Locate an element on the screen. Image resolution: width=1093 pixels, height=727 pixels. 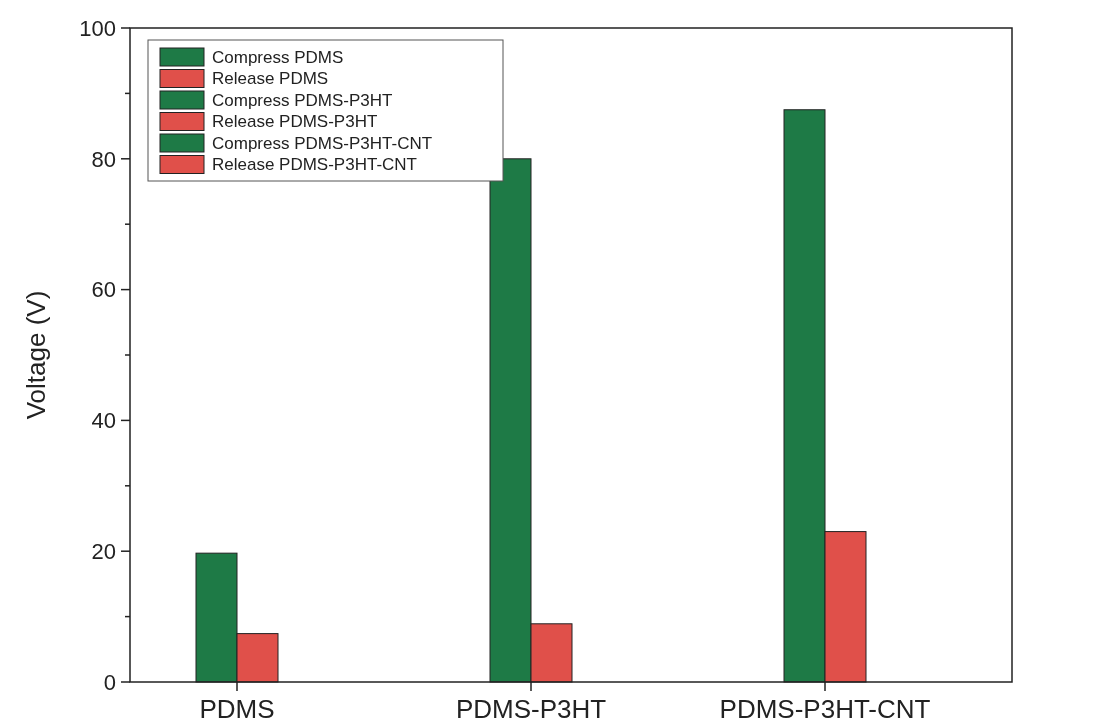
y-axis-title: Voltage (V) is located at coordinates (36, 355).